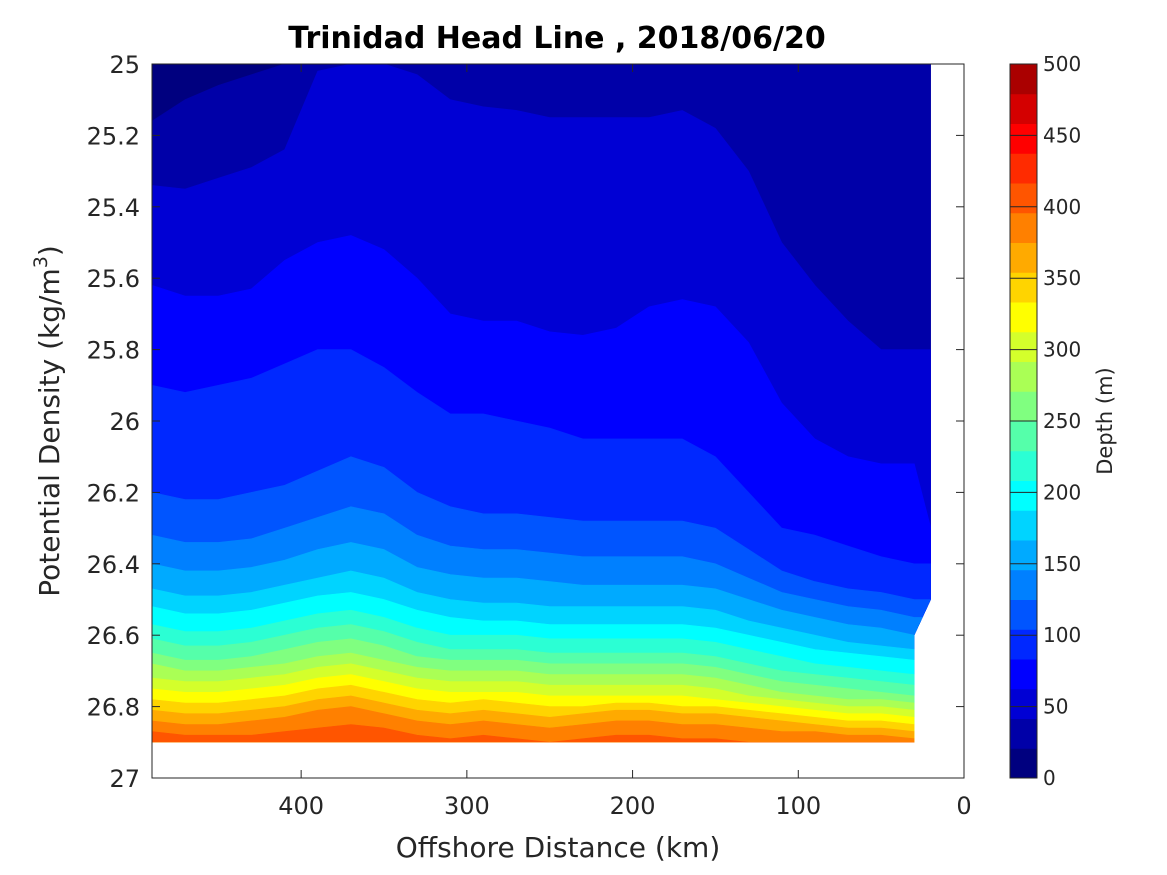  What do you see at coordinates (1062, 207) in the screenshot?
I see `colorbar-tick-label: 400` at bounding box center [1062, 207].